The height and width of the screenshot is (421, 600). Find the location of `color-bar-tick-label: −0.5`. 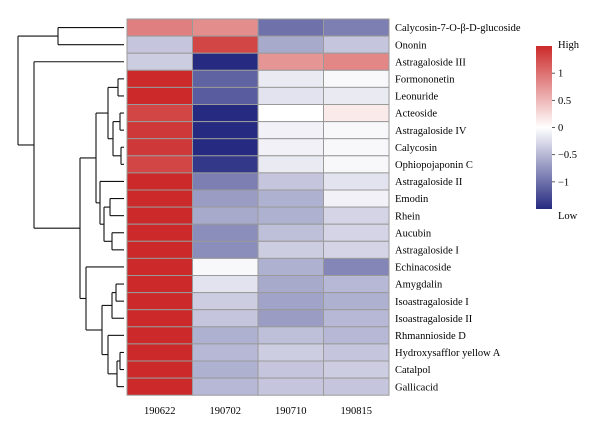

color-bar-tick-label: −0.5 is located at coordinates (567, 155).